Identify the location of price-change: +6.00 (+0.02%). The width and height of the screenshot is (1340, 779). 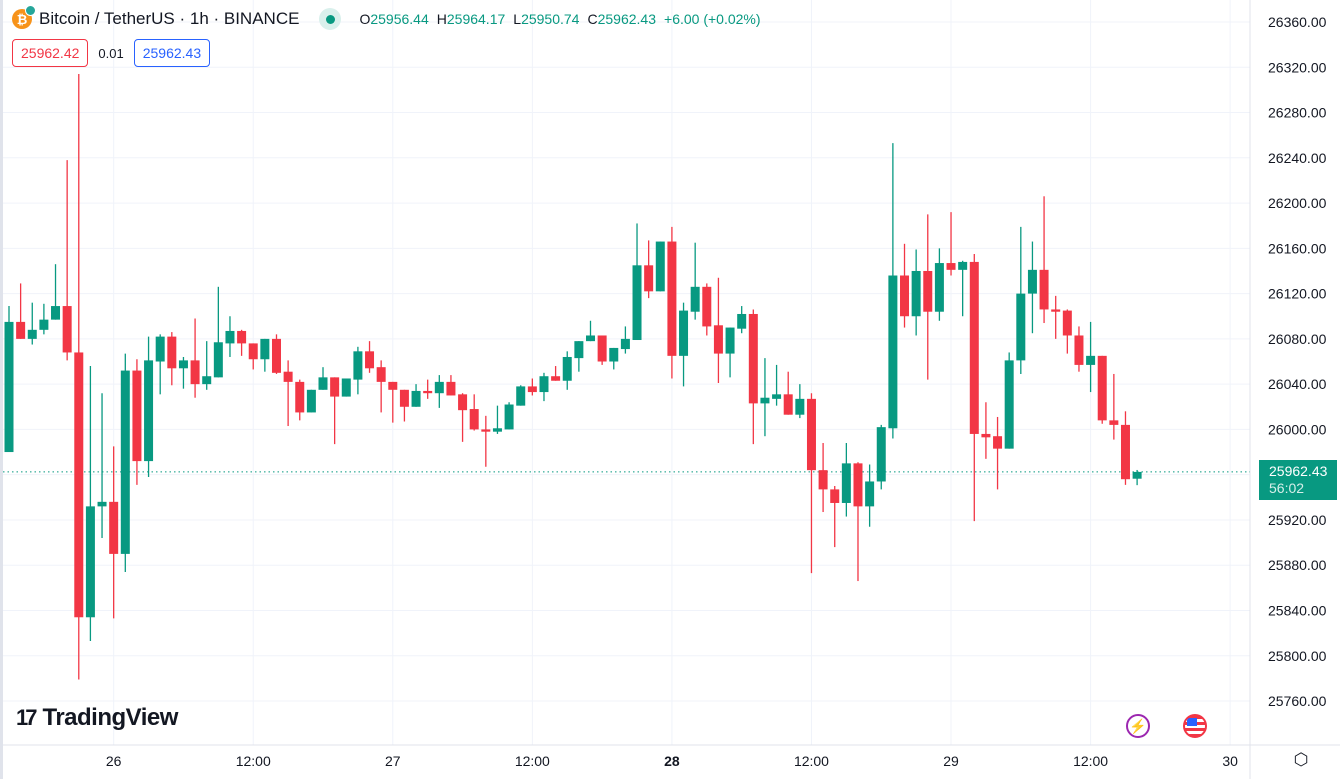
(712, 19).